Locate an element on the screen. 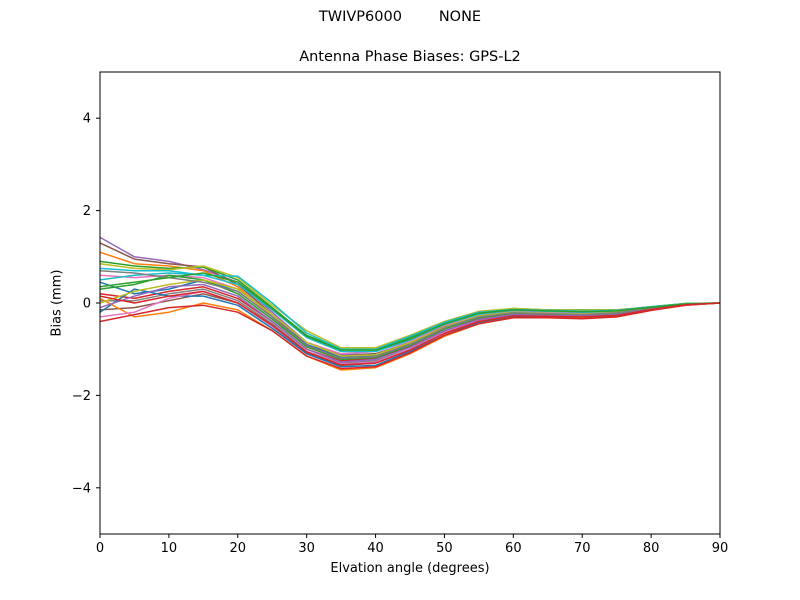  x-tick-label: 60 is located at coordinates (513, 548).